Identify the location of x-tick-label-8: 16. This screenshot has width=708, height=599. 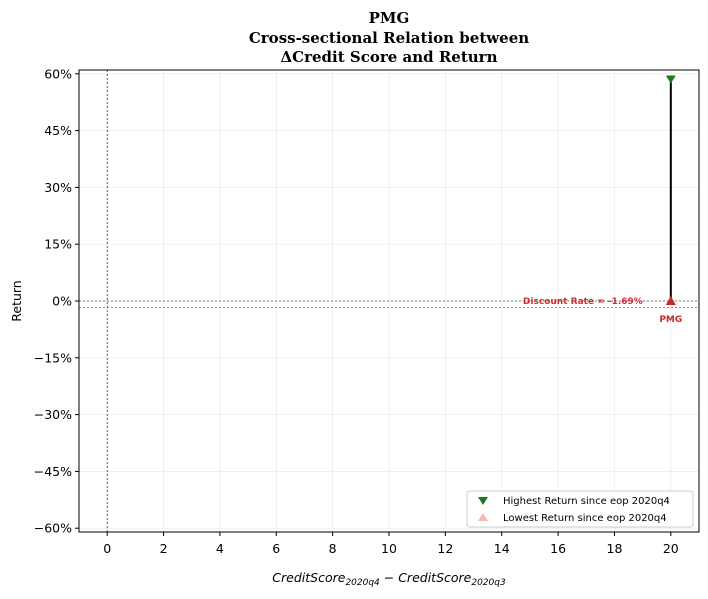
(558, 548).